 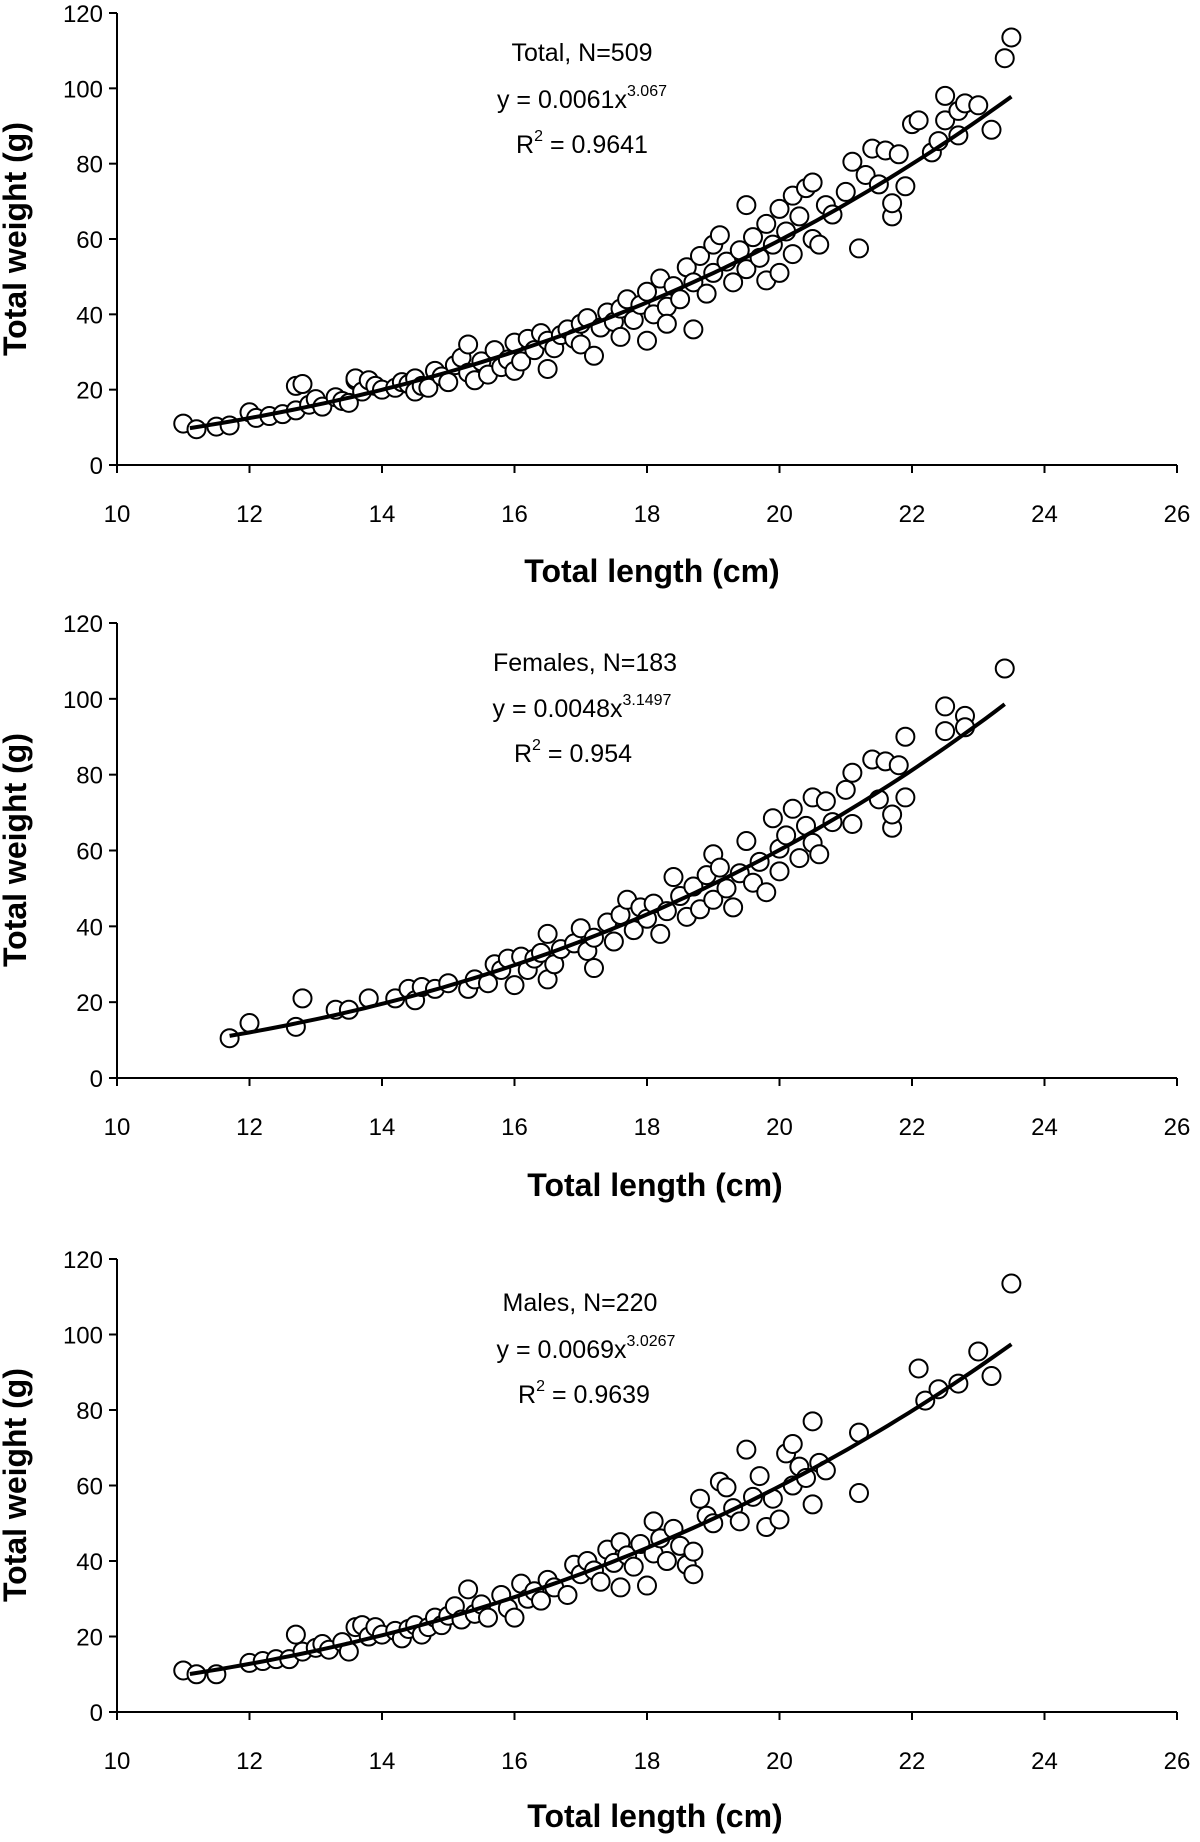 What do you see at coordinates (580, 1303) in the screenshot?
I see `annotation-title: Males, N=220` at bounding box center [580, 1303].